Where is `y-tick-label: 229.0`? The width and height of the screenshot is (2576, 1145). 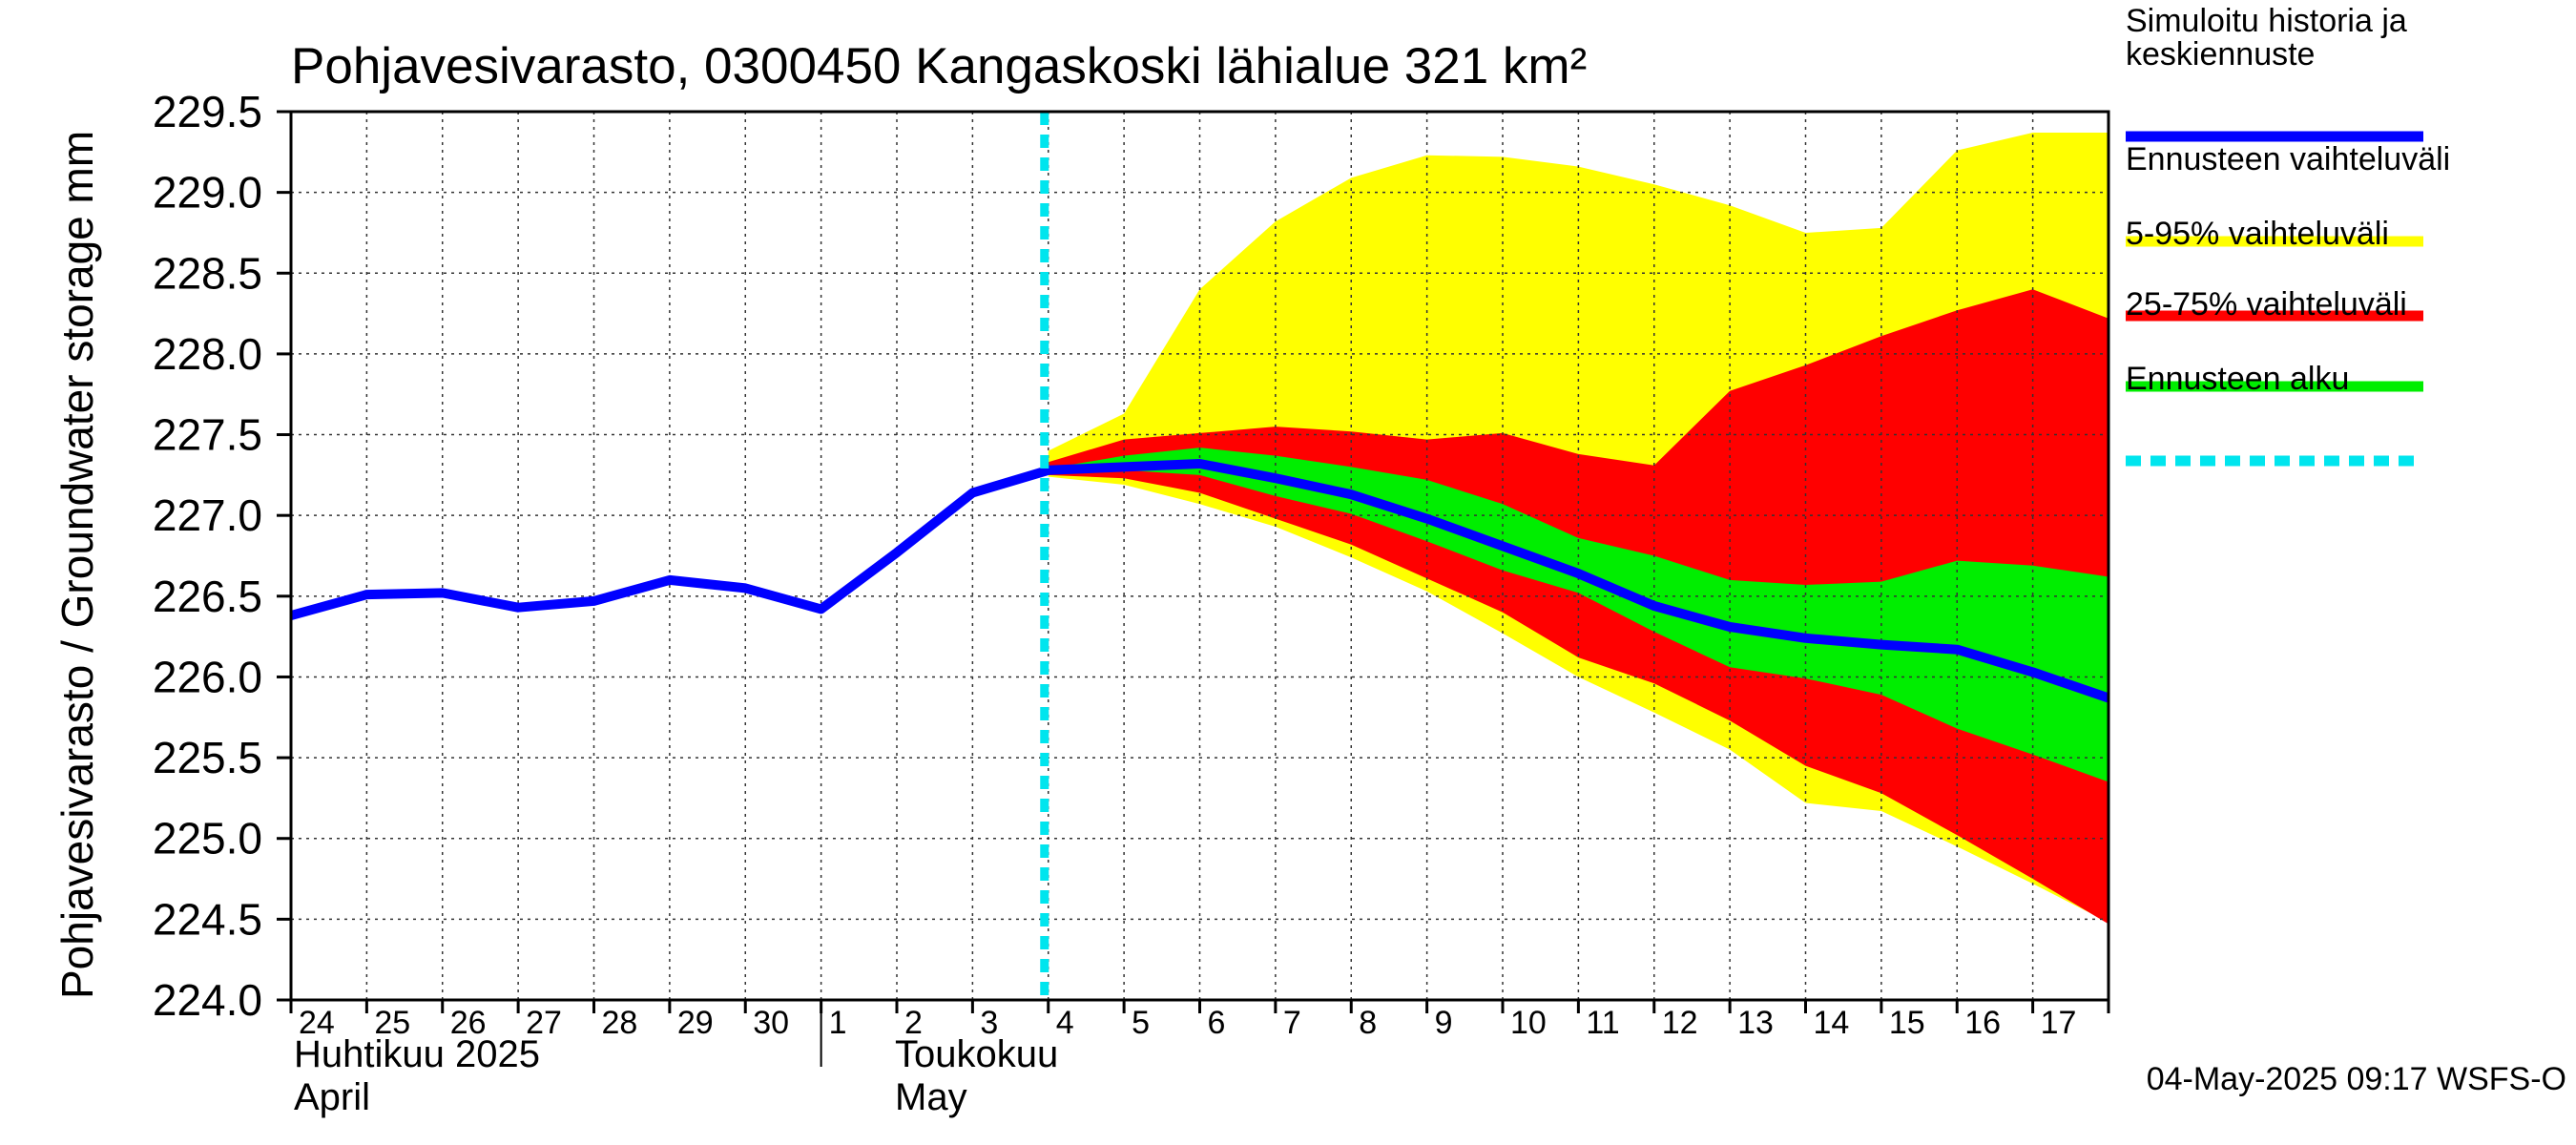
y-tick-label: 229.0 is located at coordinates (207, 193).